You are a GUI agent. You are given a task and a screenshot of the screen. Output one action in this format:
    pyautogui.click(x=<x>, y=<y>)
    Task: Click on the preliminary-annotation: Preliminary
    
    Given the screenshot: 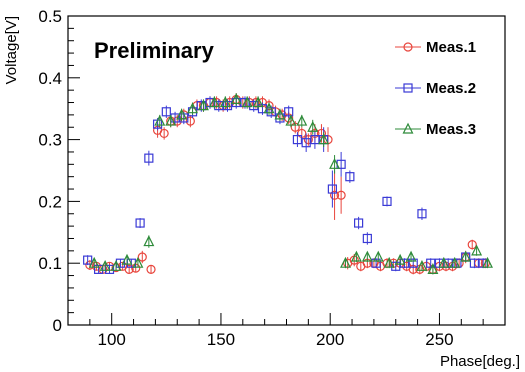 What is the action you would take?
    pyautogui.click(x=154, y=50)
    